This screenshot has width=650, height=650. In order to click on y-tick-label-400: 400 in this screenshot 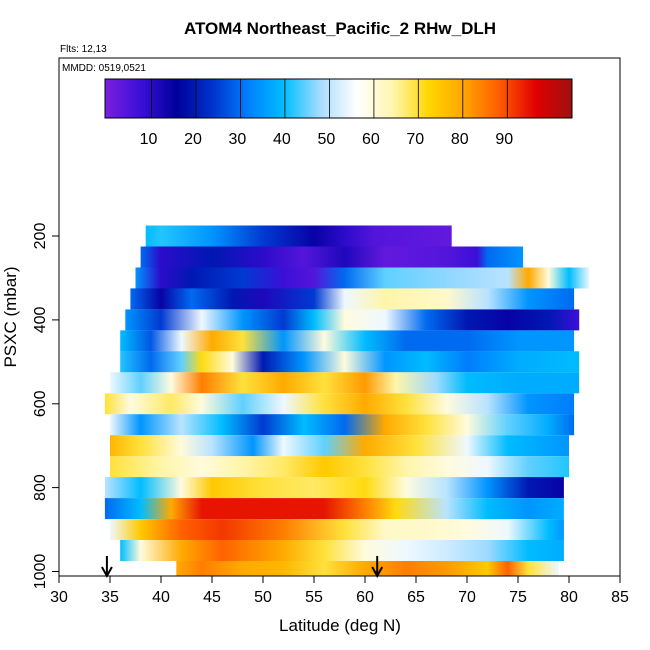, I will do `click(40, 319)`.